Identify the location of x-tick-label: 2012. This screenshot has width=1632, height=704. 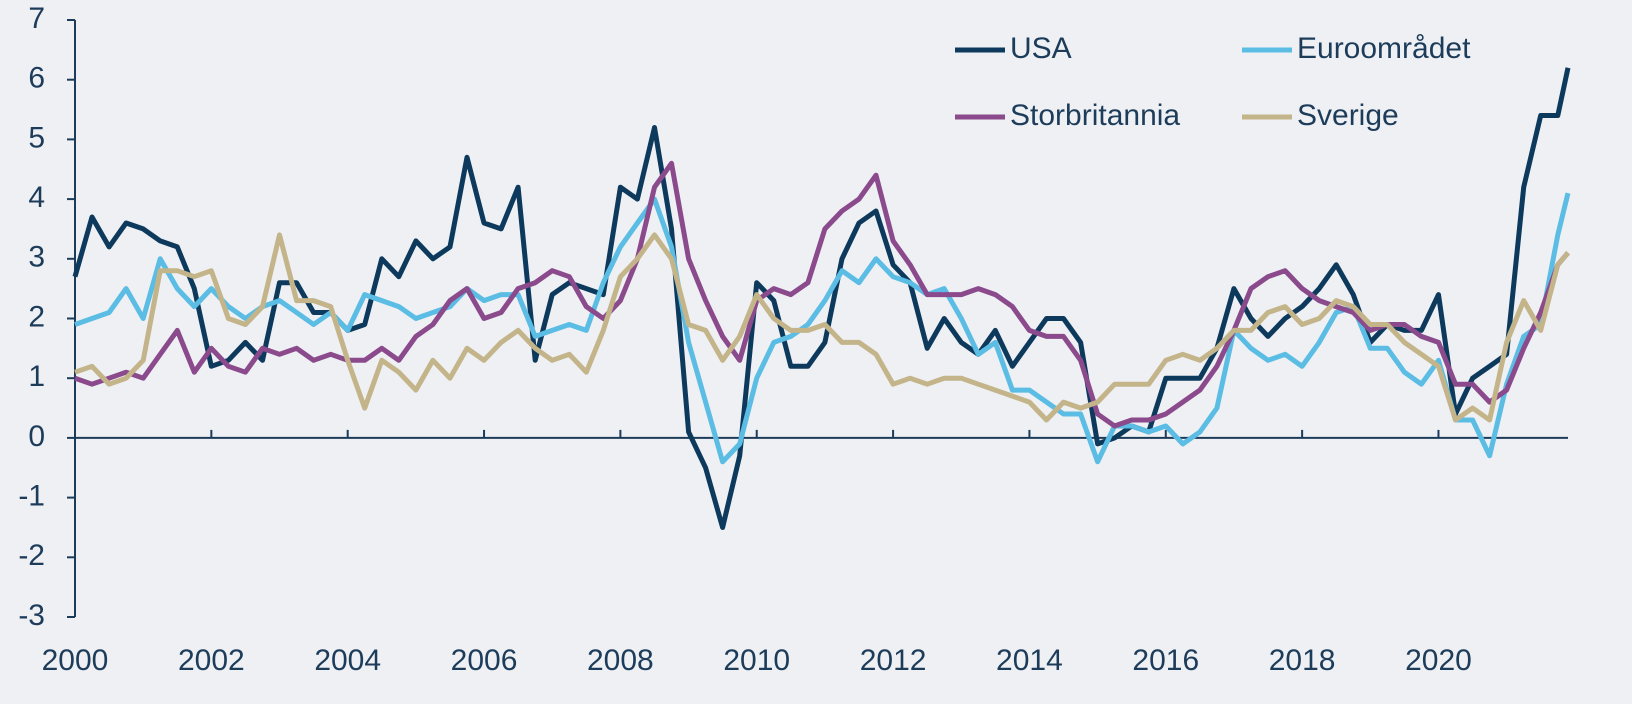
(893, 660).